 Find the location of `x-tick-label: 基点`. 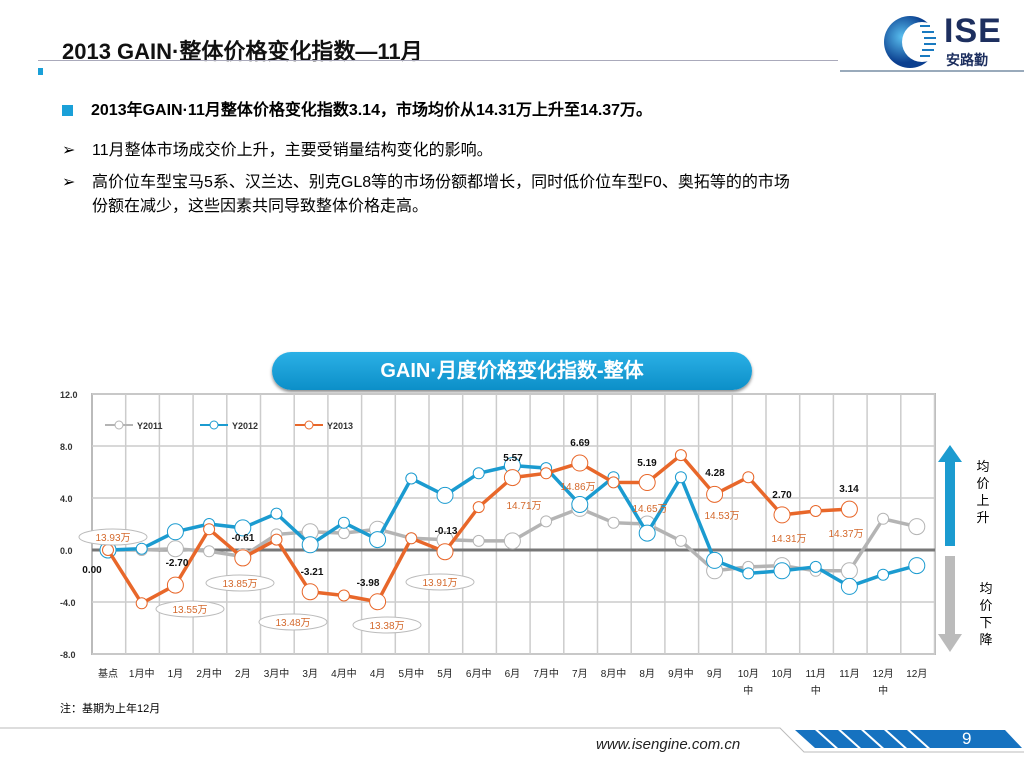

x-tick-label: 基点 is located at coordinates (108, 673).